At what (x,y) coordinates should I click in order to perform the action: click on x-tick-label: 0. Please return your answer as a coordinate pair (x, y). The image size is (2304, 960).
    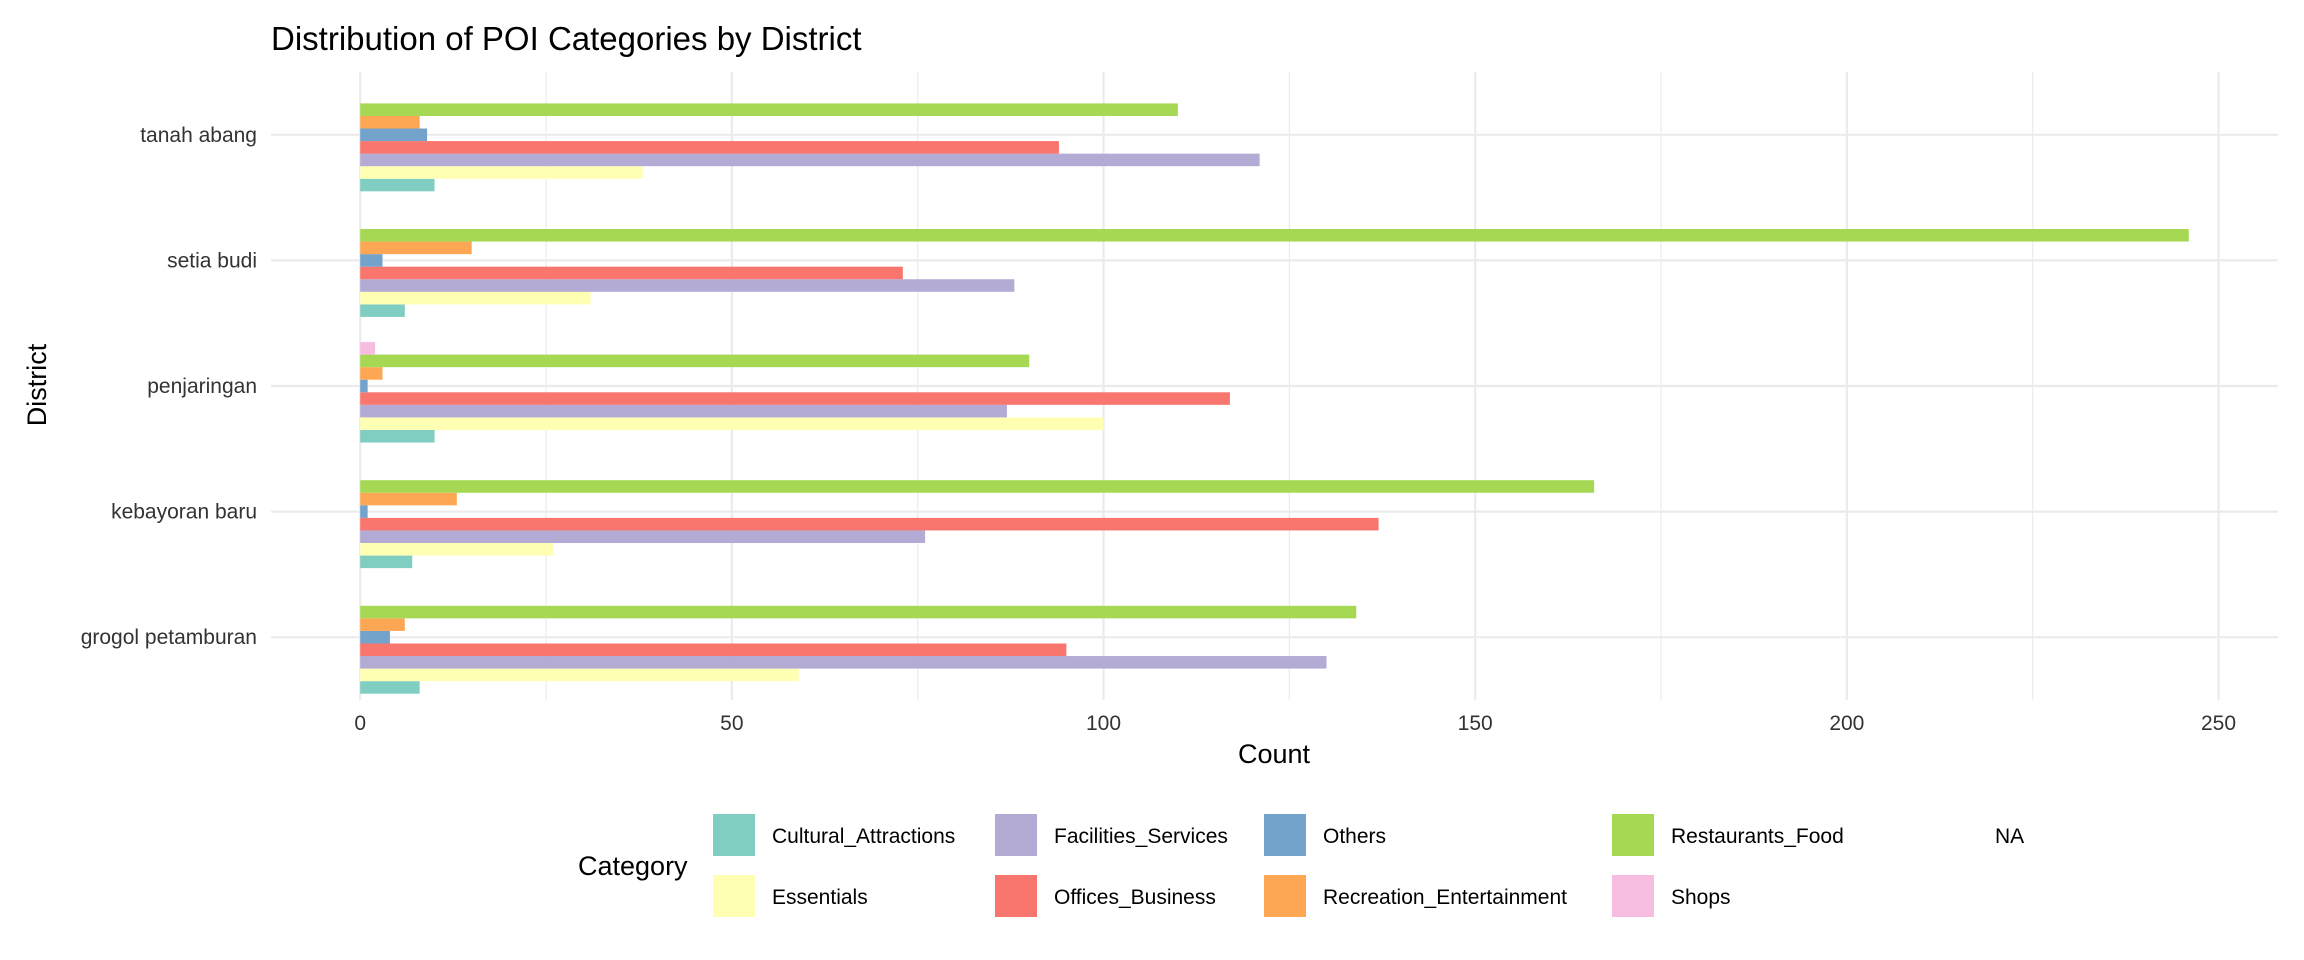
    Looking at the image, I should click on (360, 723).